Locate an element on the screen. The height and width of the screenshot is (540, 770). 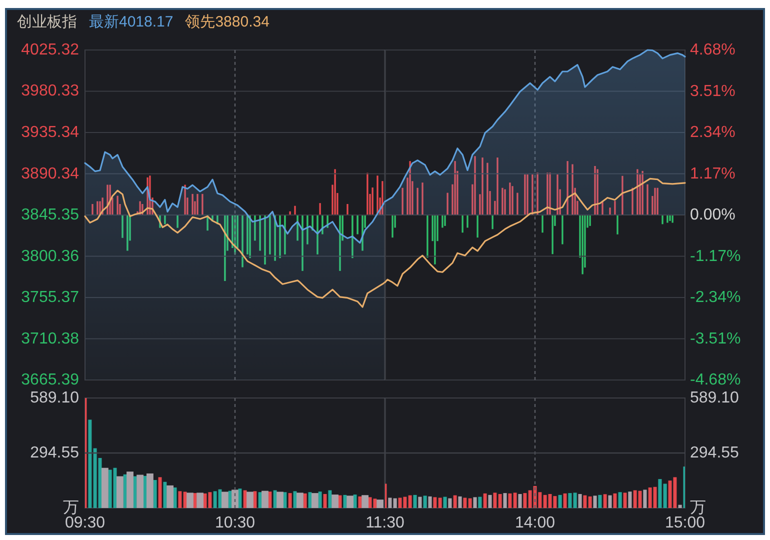
xtick-label: 11:30 is located at coordinates (385, 523).